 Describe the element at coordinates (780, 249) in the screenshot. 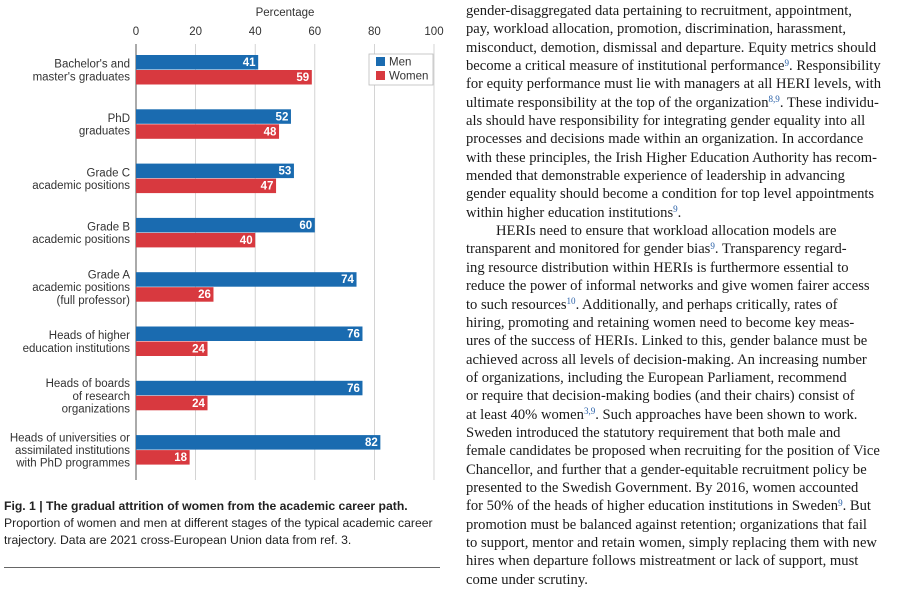

I see `text-run: . Transparency regard-` at that location.